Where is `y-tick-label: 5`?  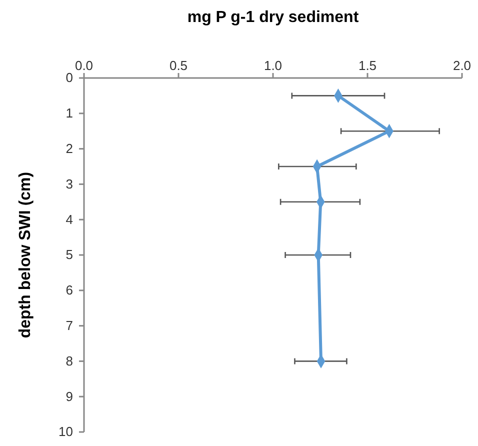 y-tick-label: 5 is located at coordinates (69, 254).